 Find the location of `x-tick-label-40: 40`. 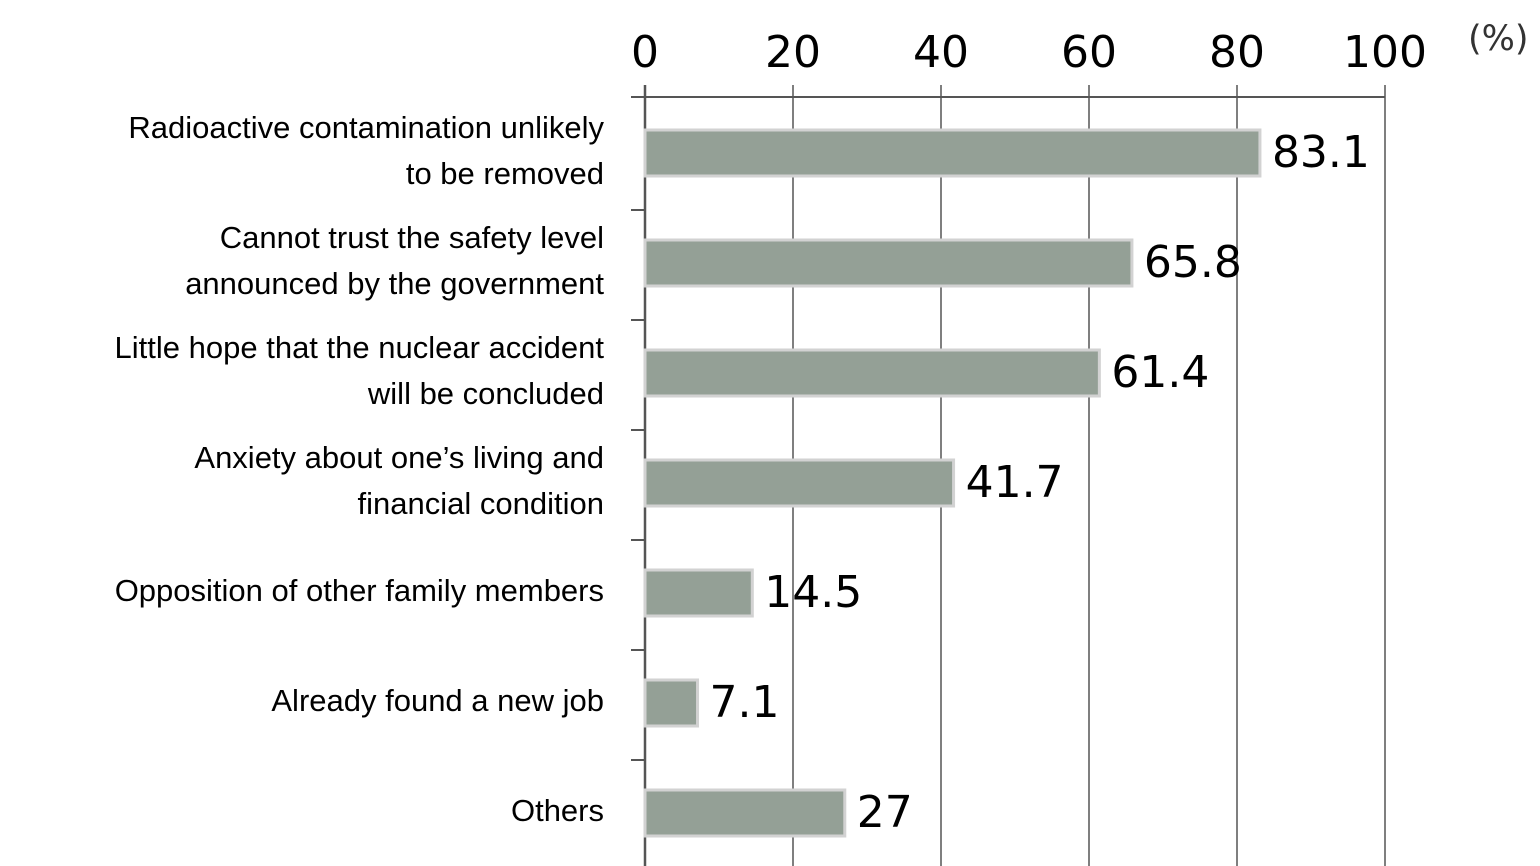

x-tick-label-40: 40 is located at coordinates (941, 52).